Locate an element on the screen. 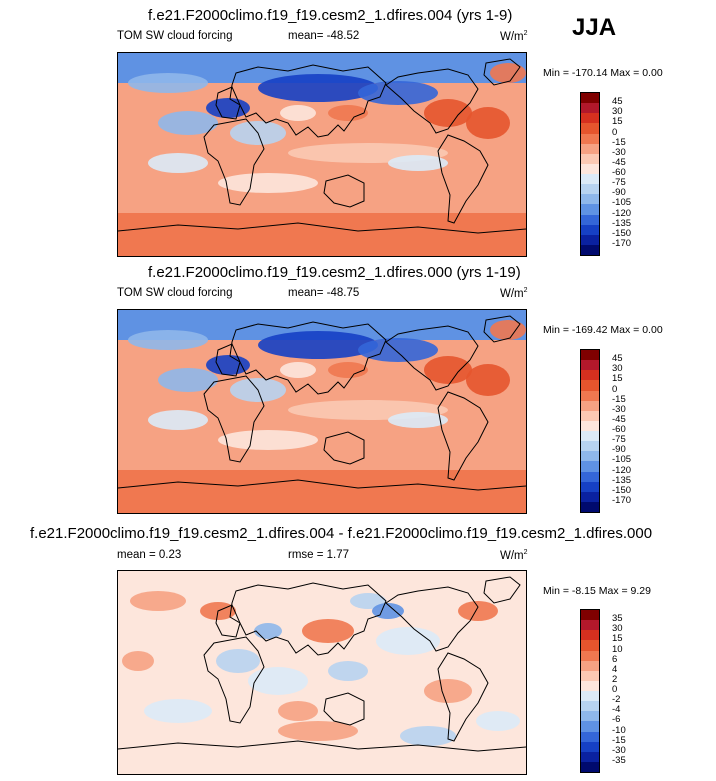 This screenshot has height=781, width=716. panel-2-mean-label: mean= -48.75 is located at coordinates (324, 293).